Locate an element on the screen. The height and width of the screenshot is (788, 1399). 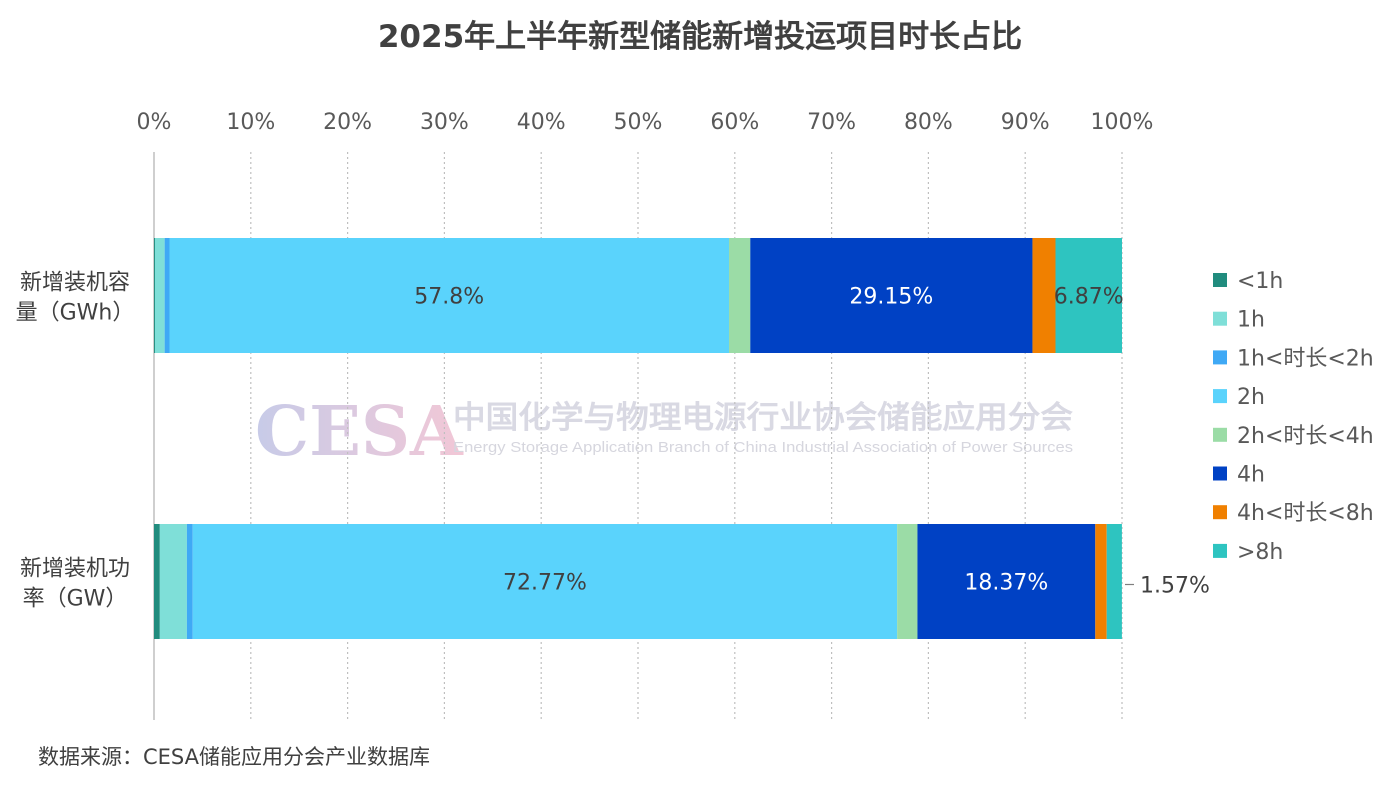
watermark-logo: CESA is located at coordinates (359, 432).